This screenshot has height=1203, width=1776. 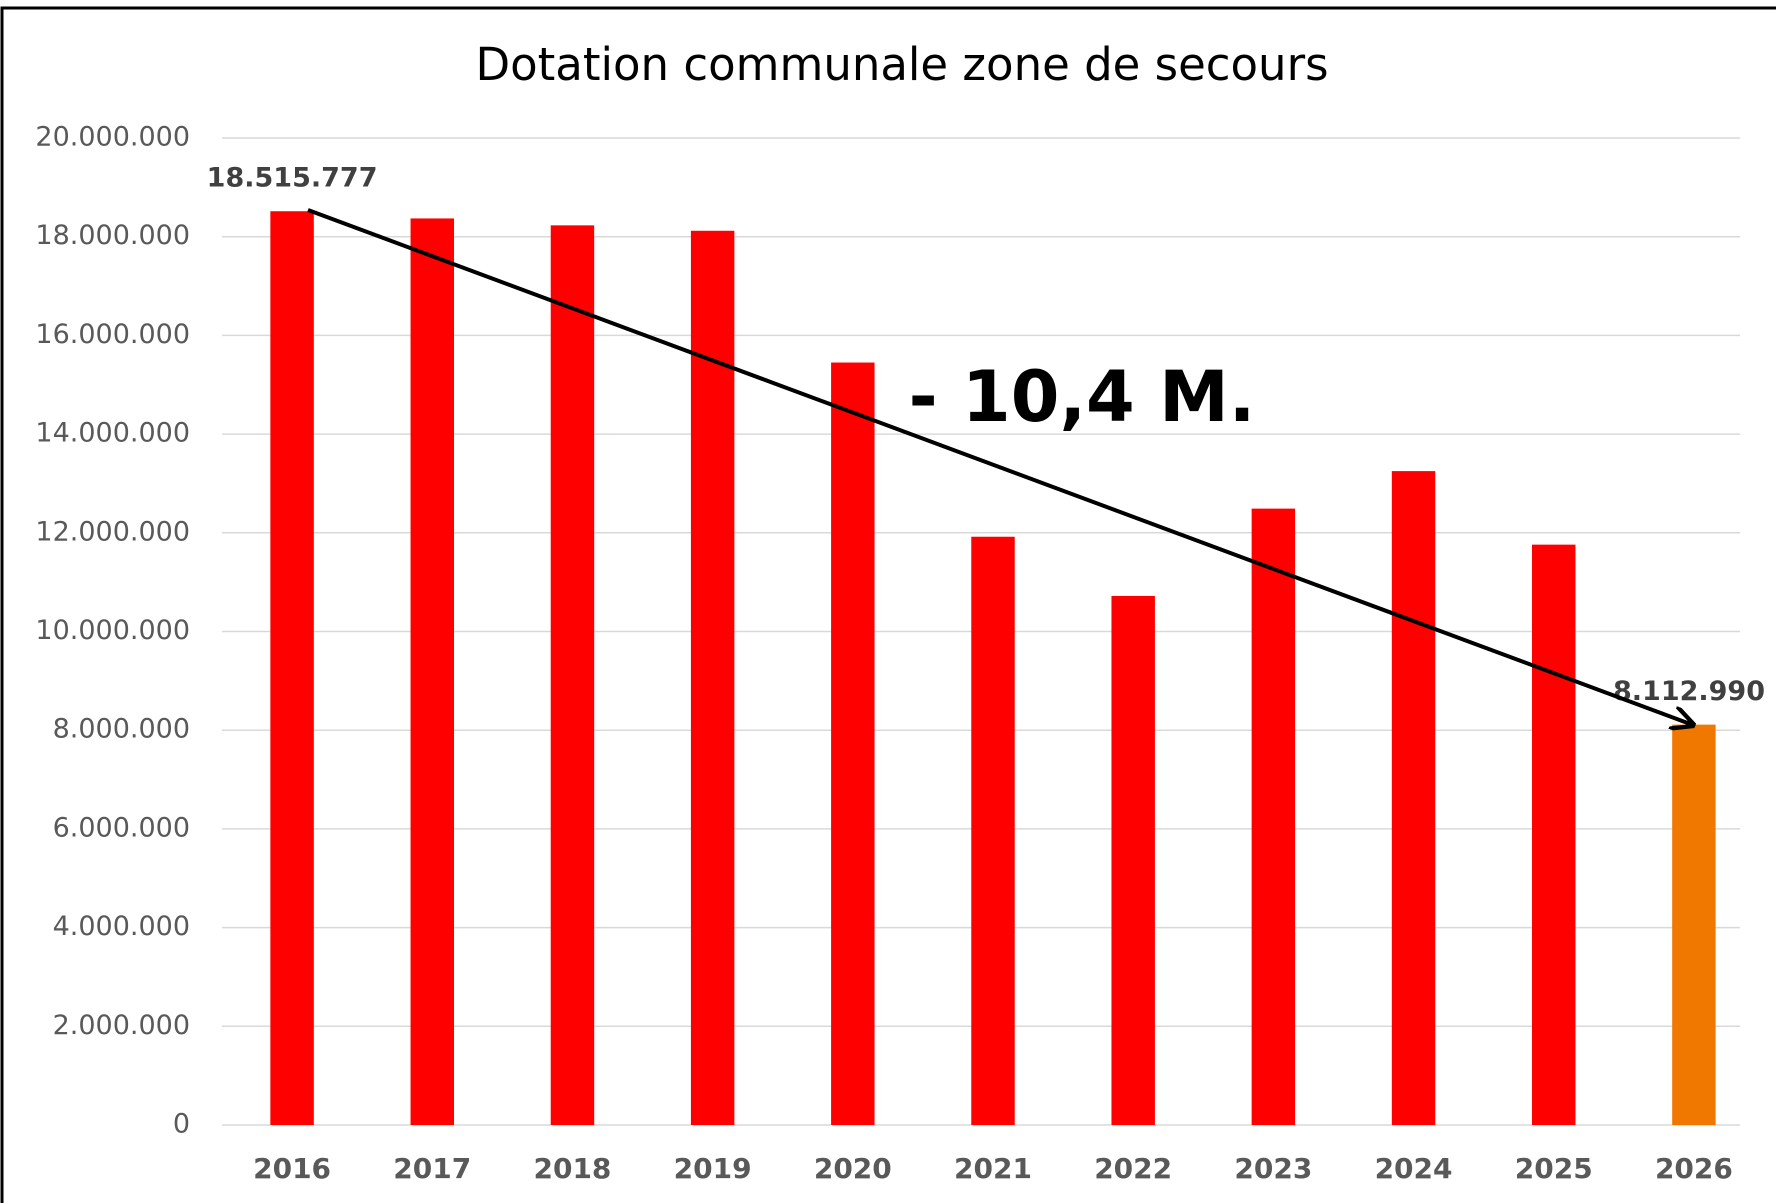 I want to click on x-tick-label: 2025, so click(x=1554, y=1168).